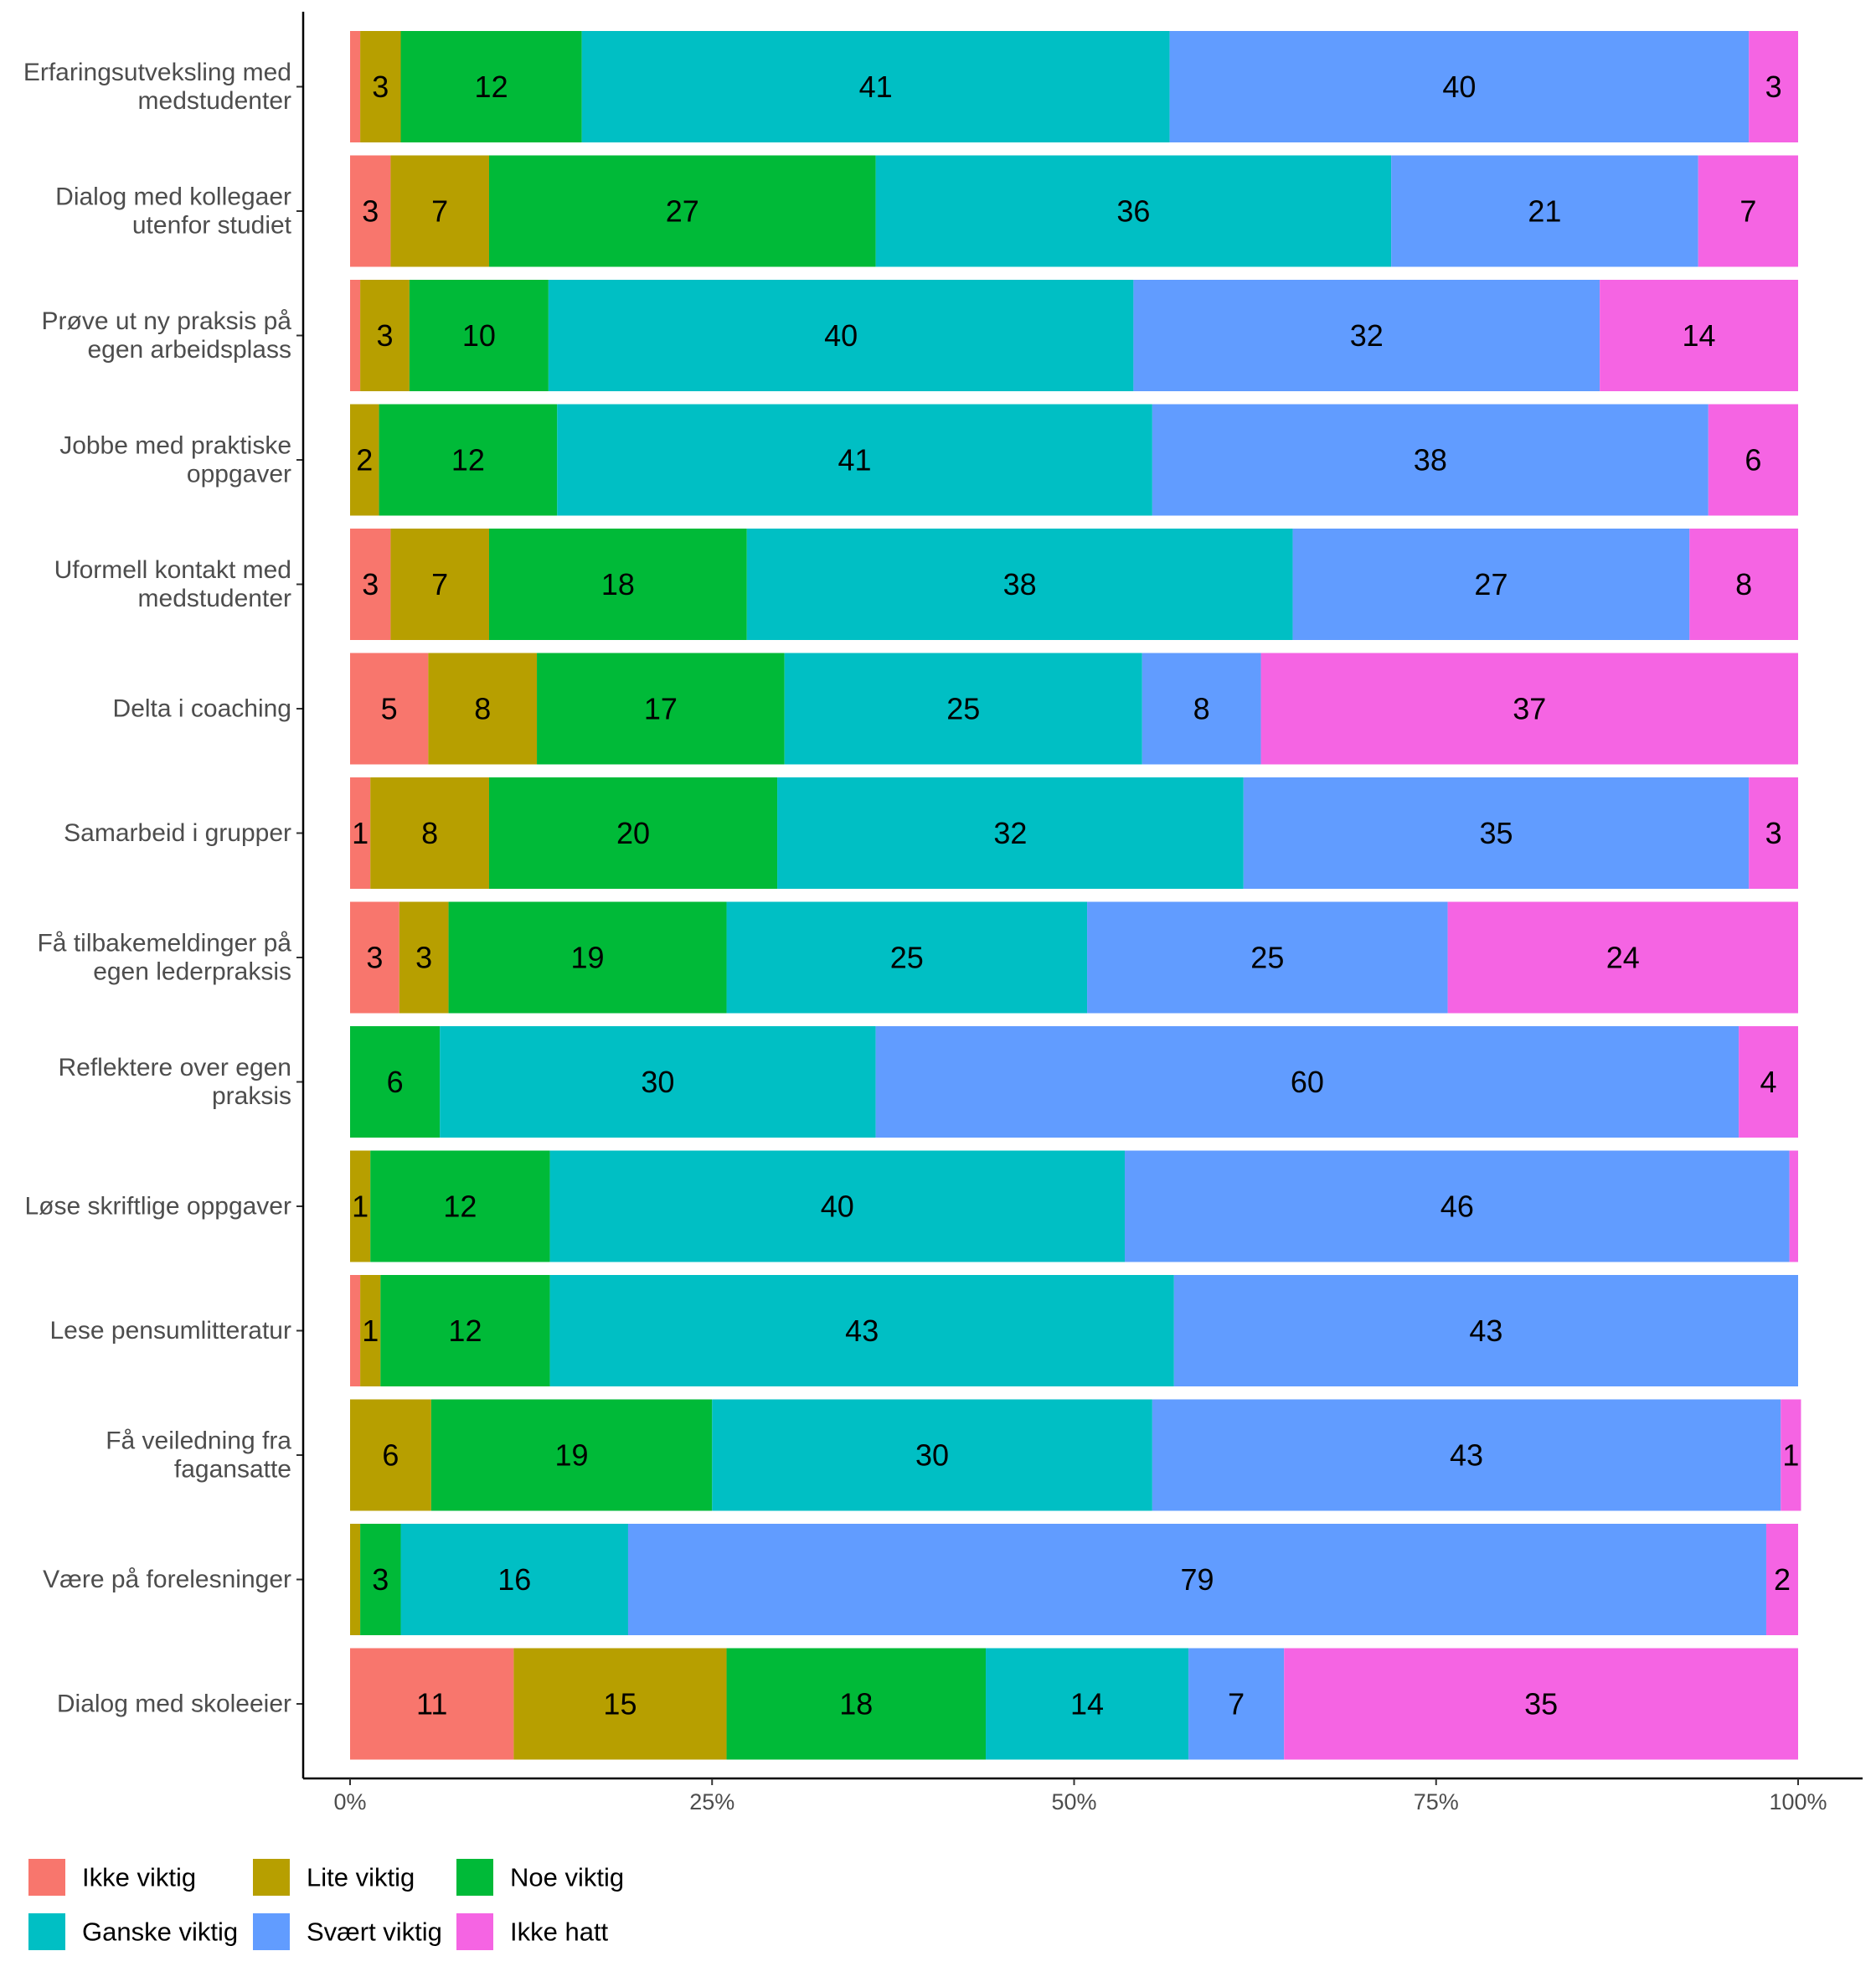 Image resolution: width=1876 pixels, height=1982 pixels. I want to click on x-tick-label: 0%, so click(349, 1801).